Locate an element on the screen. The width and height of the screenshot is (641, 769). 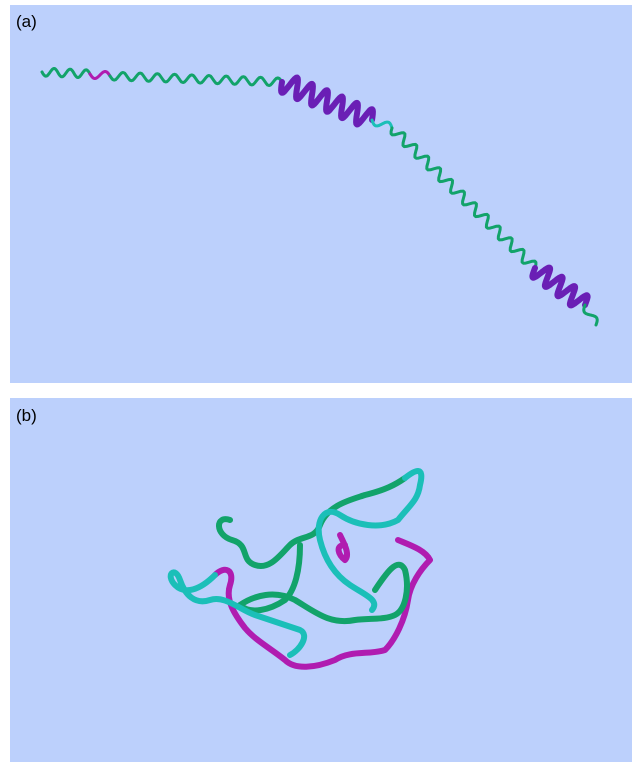
protein-b is located at coordinates (300, 569).